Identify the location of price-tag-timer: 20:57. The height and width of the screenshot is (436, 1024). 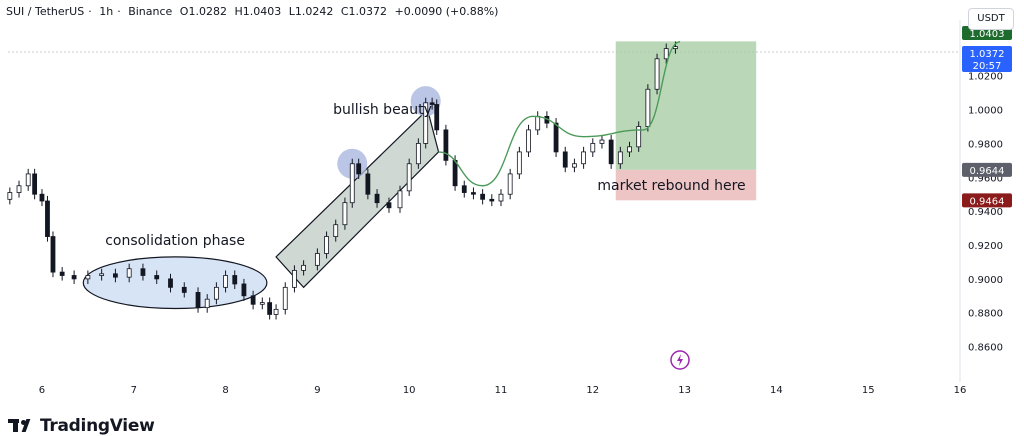
(987, 66).